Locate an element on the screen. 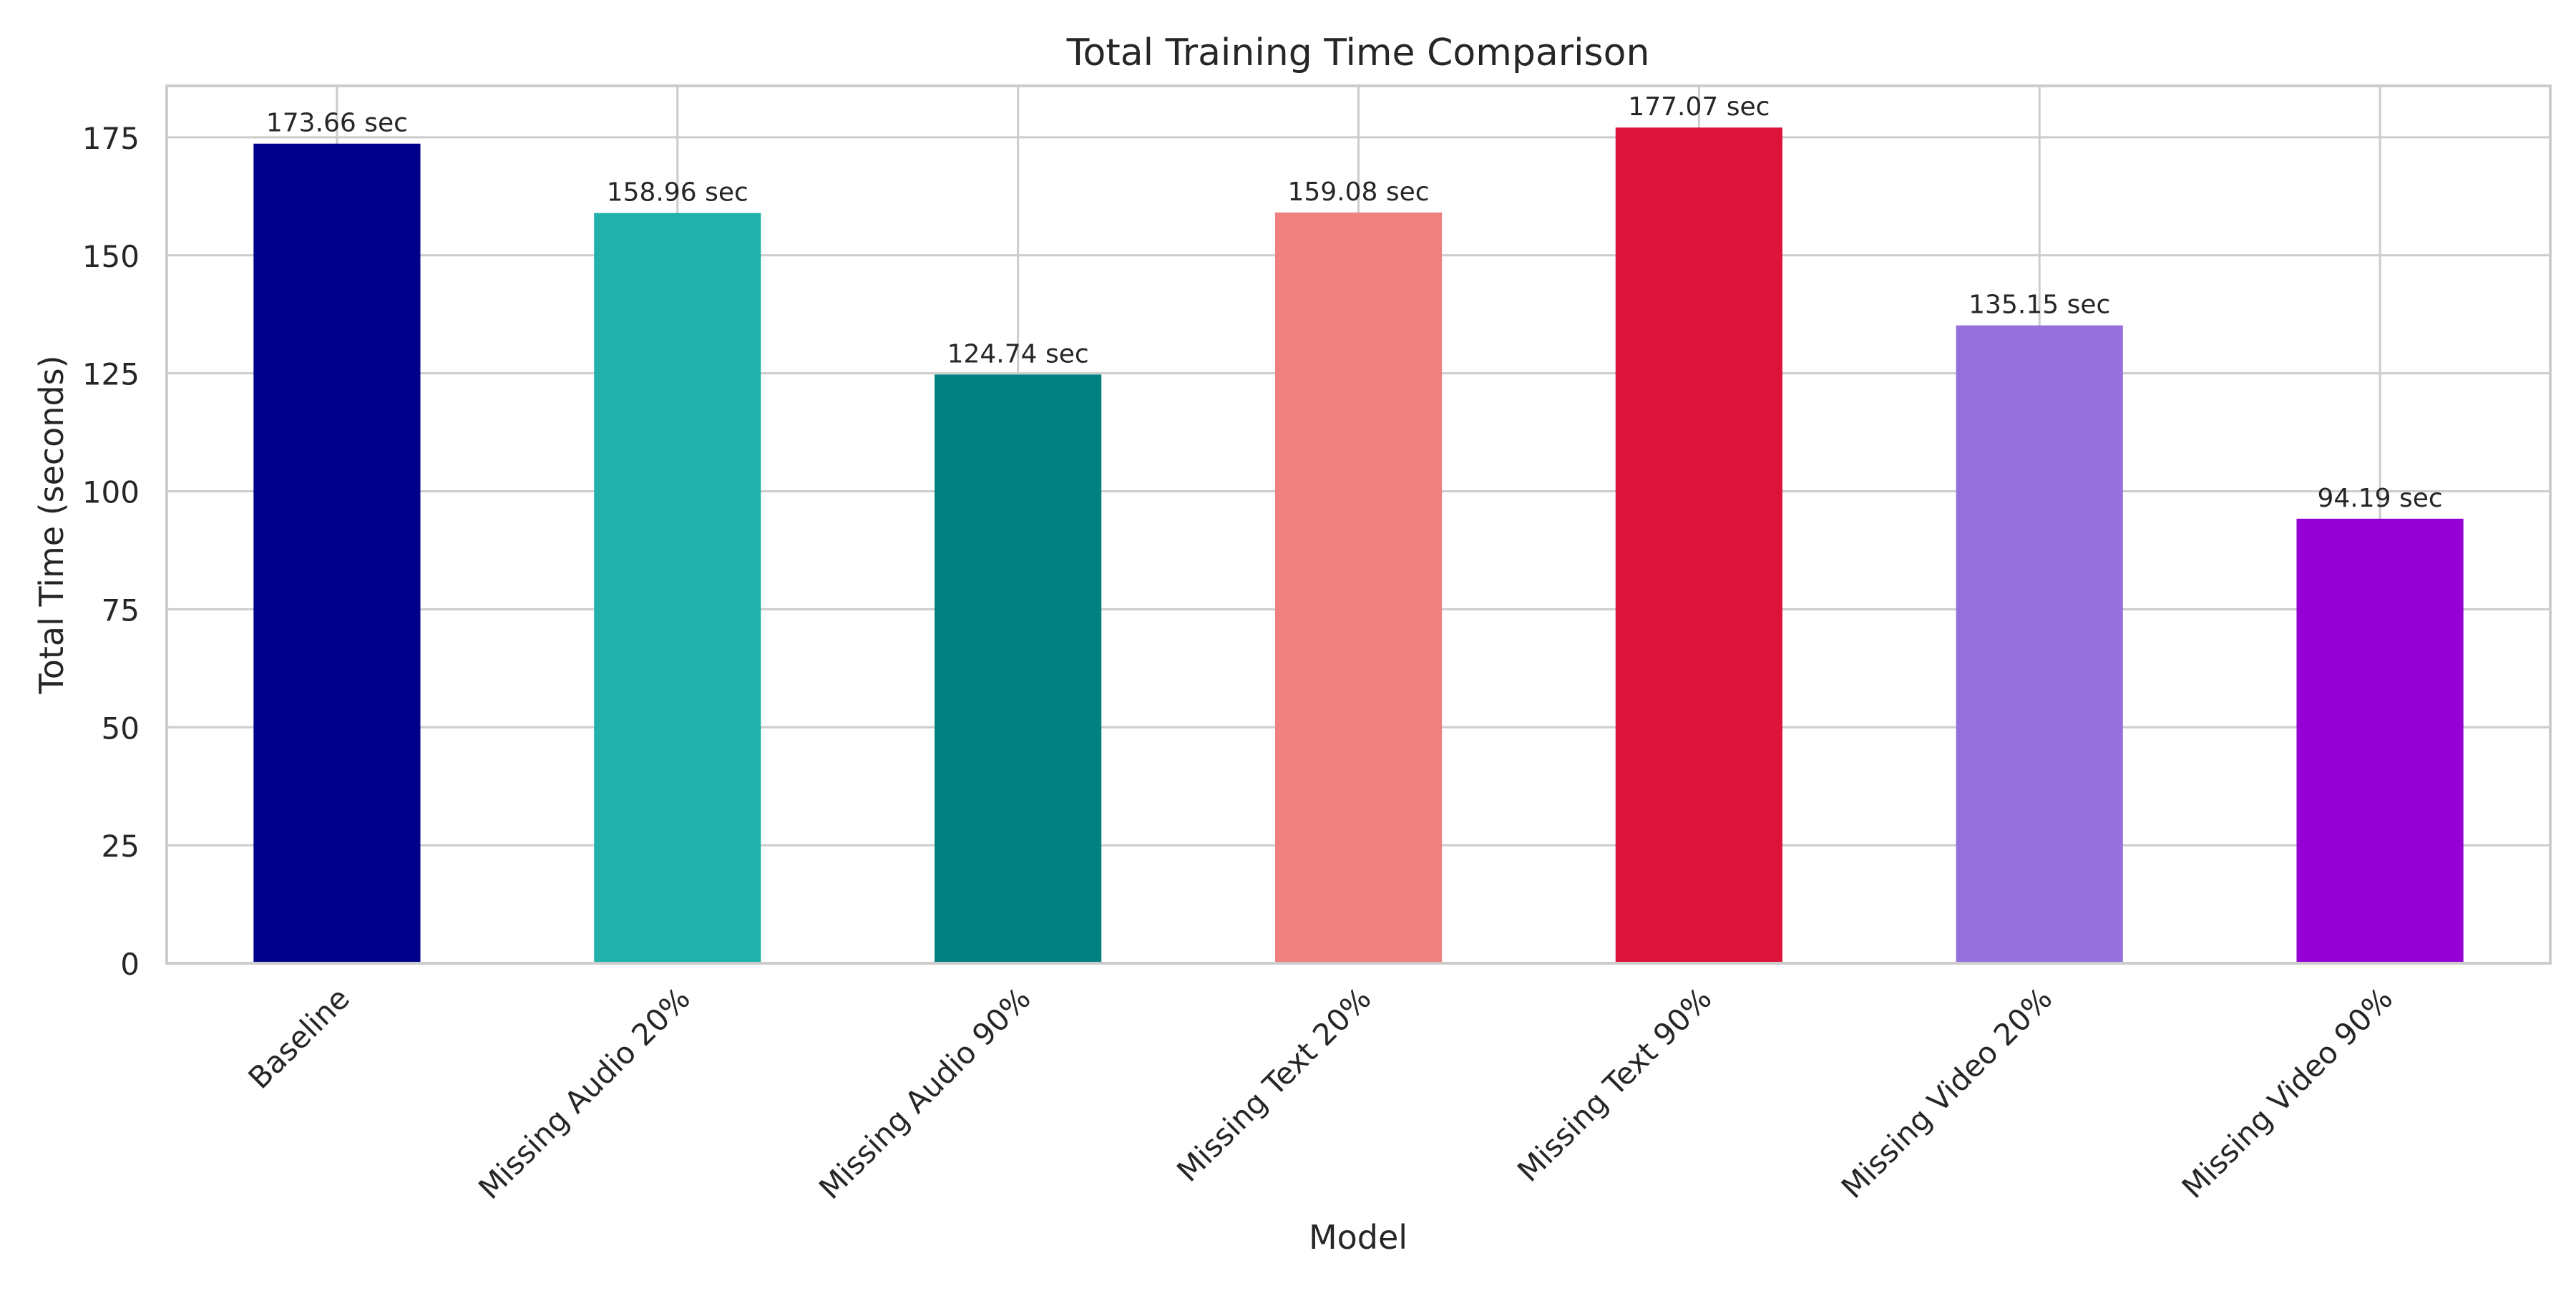 This screenshot has height=1291, width=2576. y-tick-label: 75 is located at coordinates (121, 610).